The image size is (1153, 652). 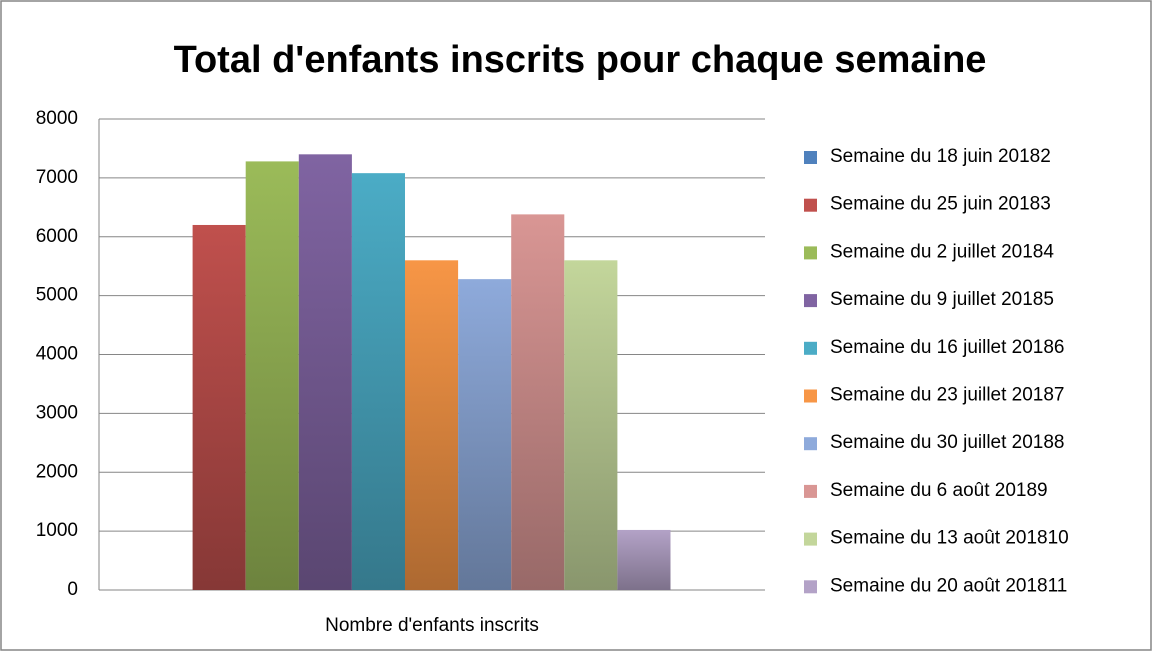 I want to click on y-tick-label: 7000, so click(x=57, y=177).